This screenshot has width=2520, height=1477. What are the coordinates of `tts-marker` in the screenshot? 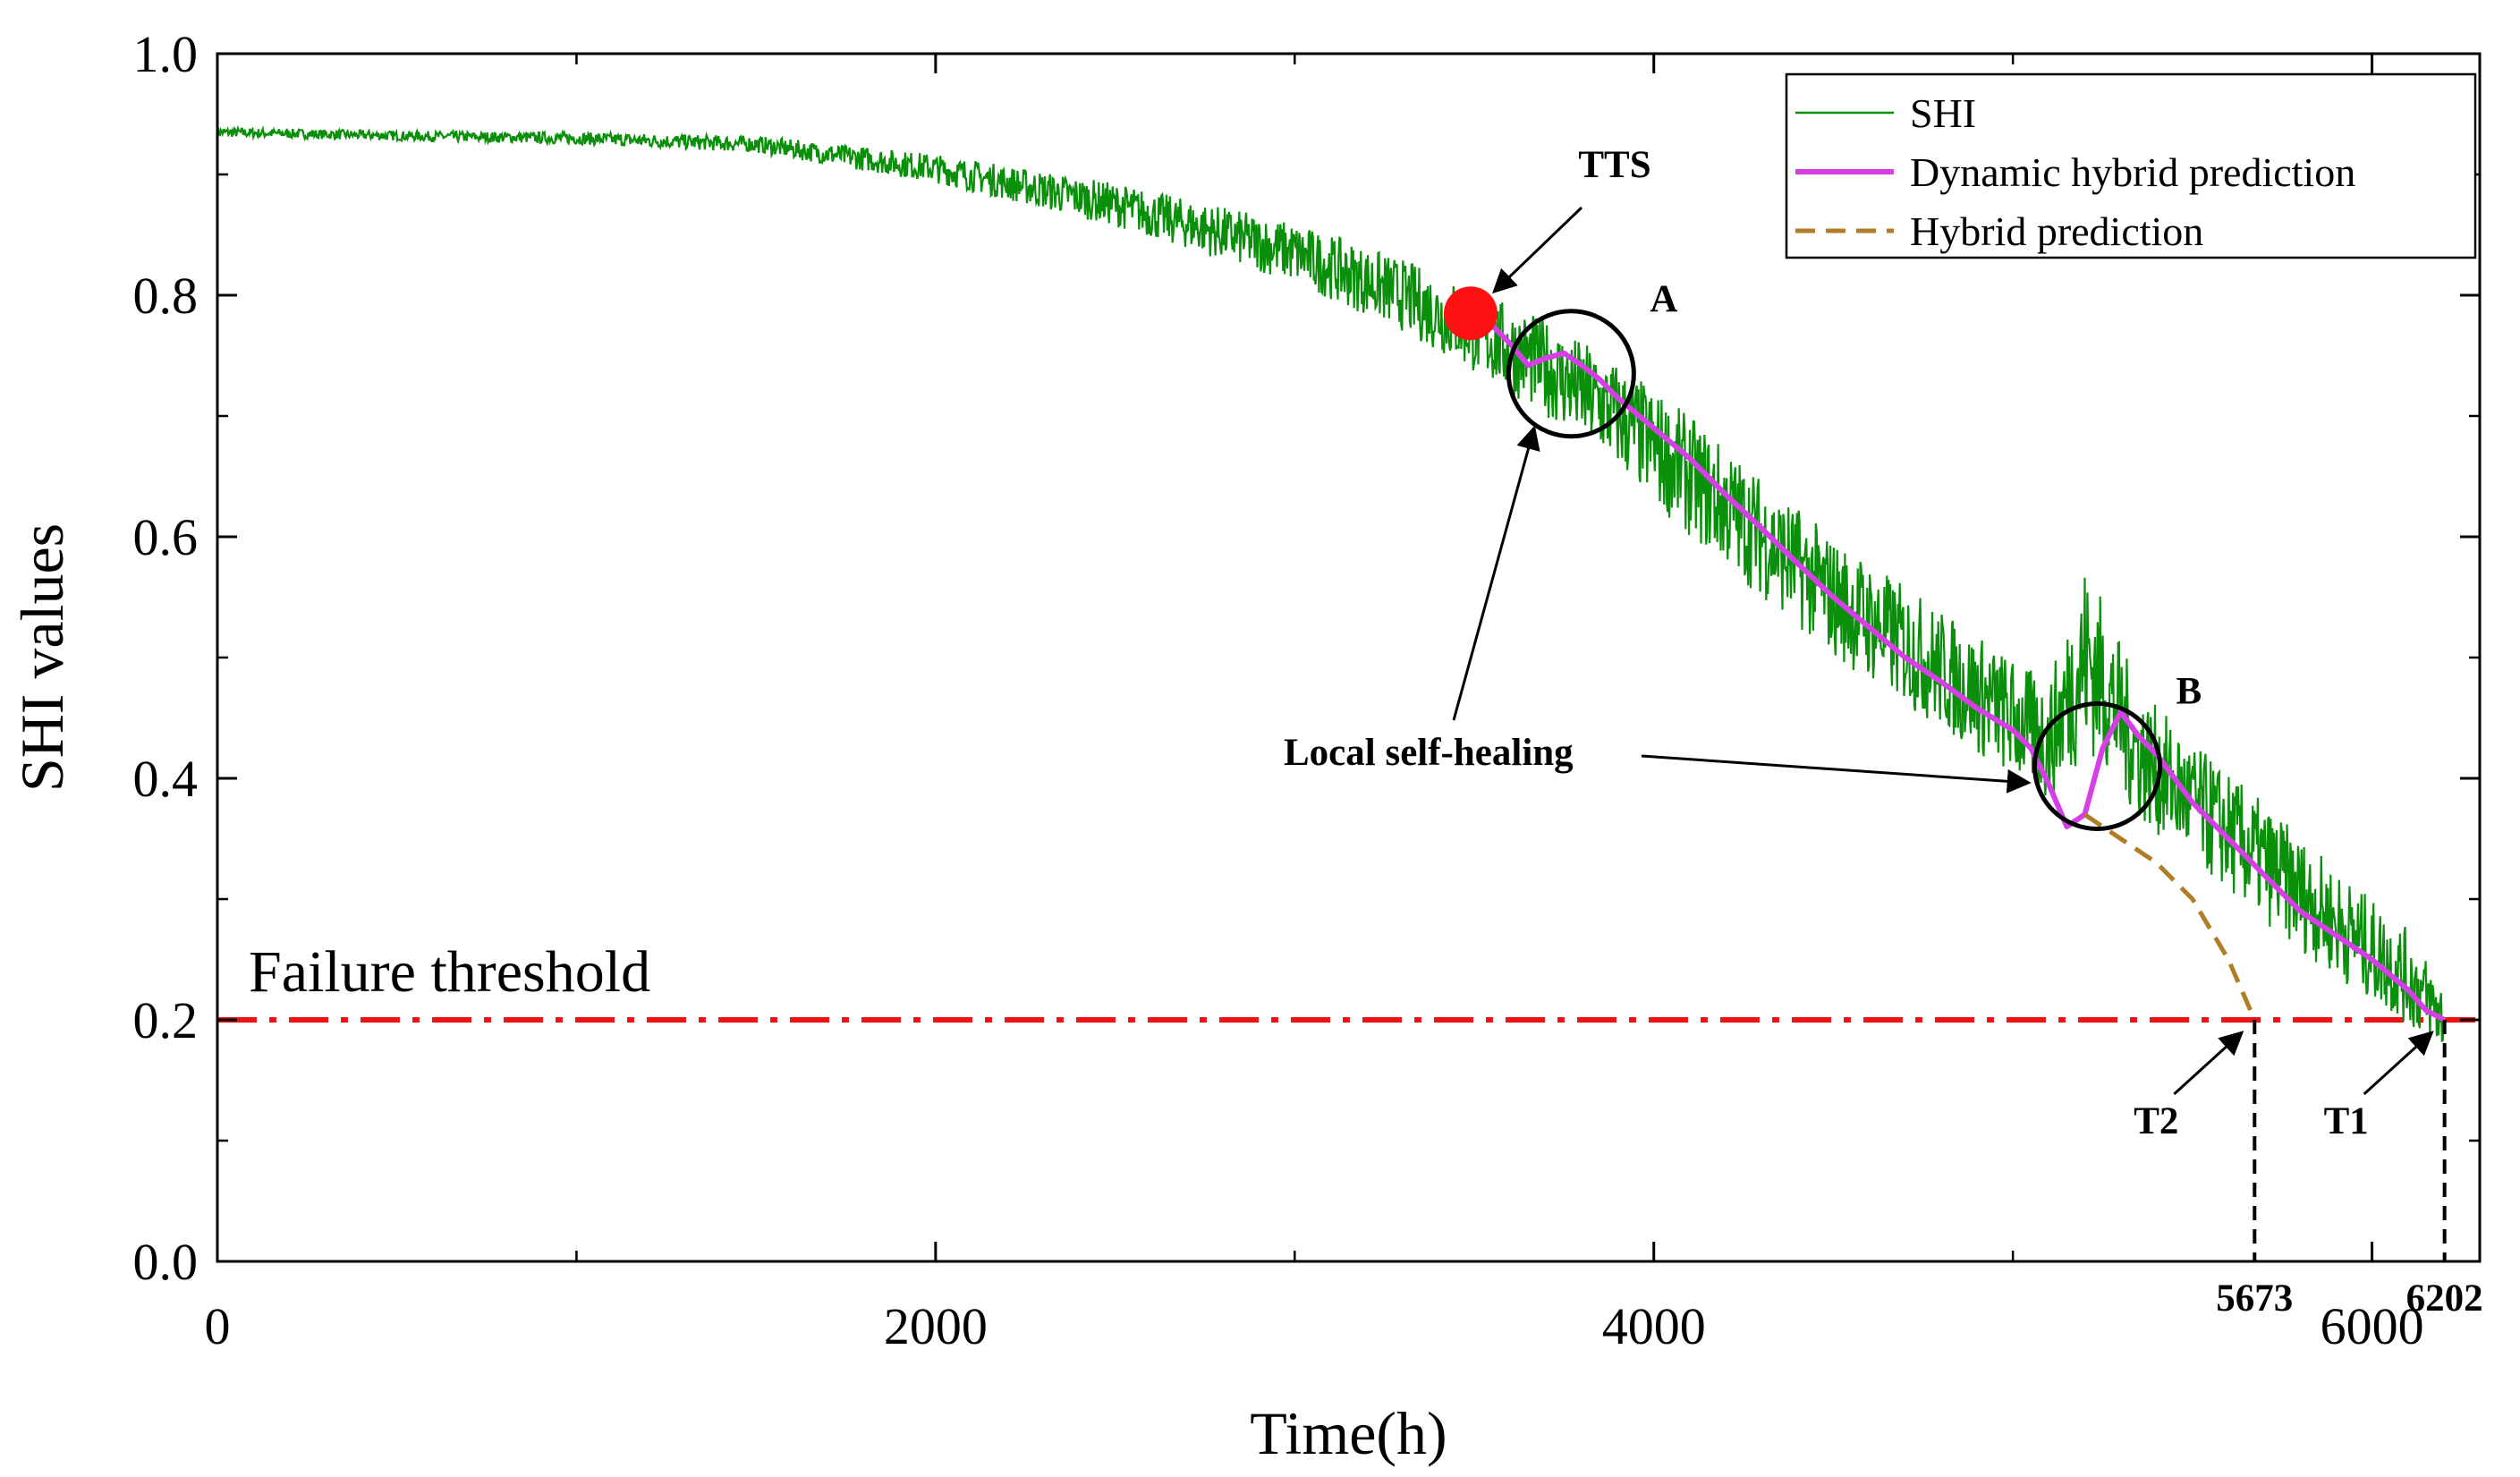 It's located at (1470, 313).